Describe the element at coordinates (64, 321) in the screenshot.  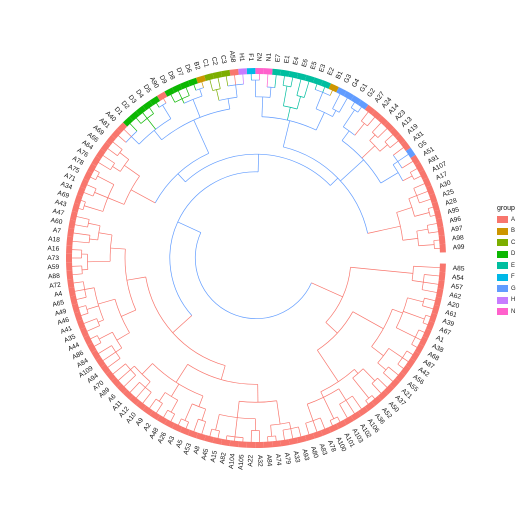
I see `tip-label: A46` at that location.